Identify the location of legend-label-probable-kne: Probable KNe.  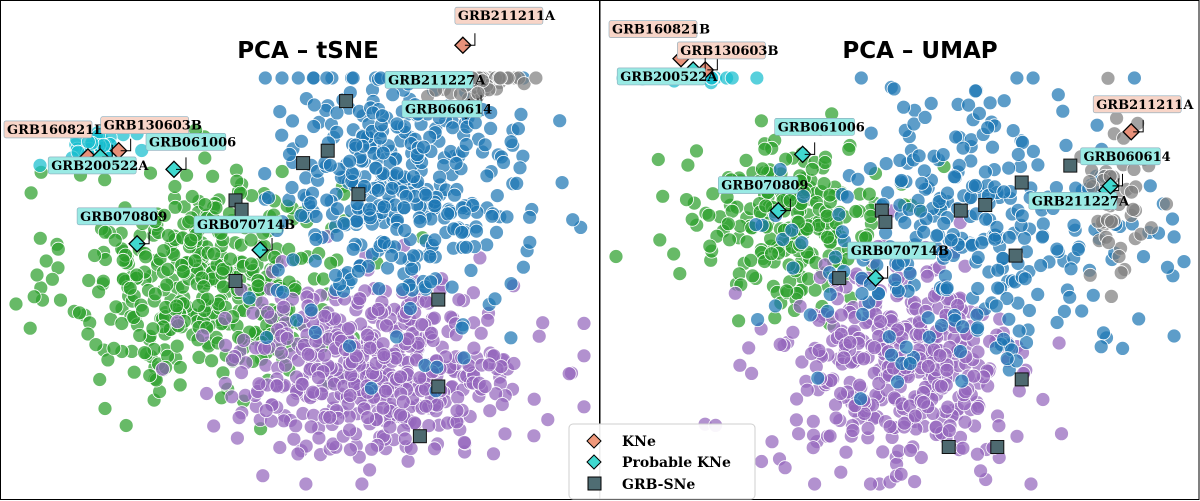
(676, 463).